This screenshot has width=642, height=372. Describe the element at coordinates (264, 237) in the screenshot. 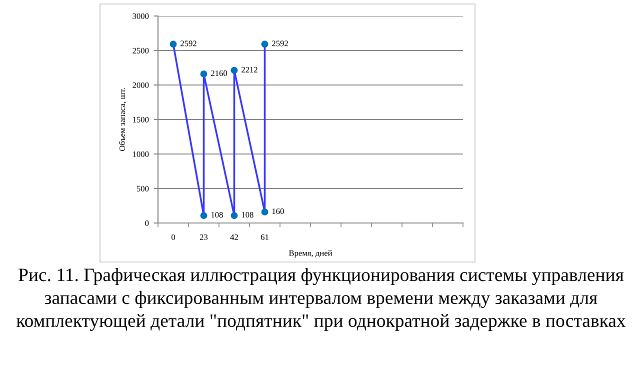

I see `x-tick-label: 61` at that location.